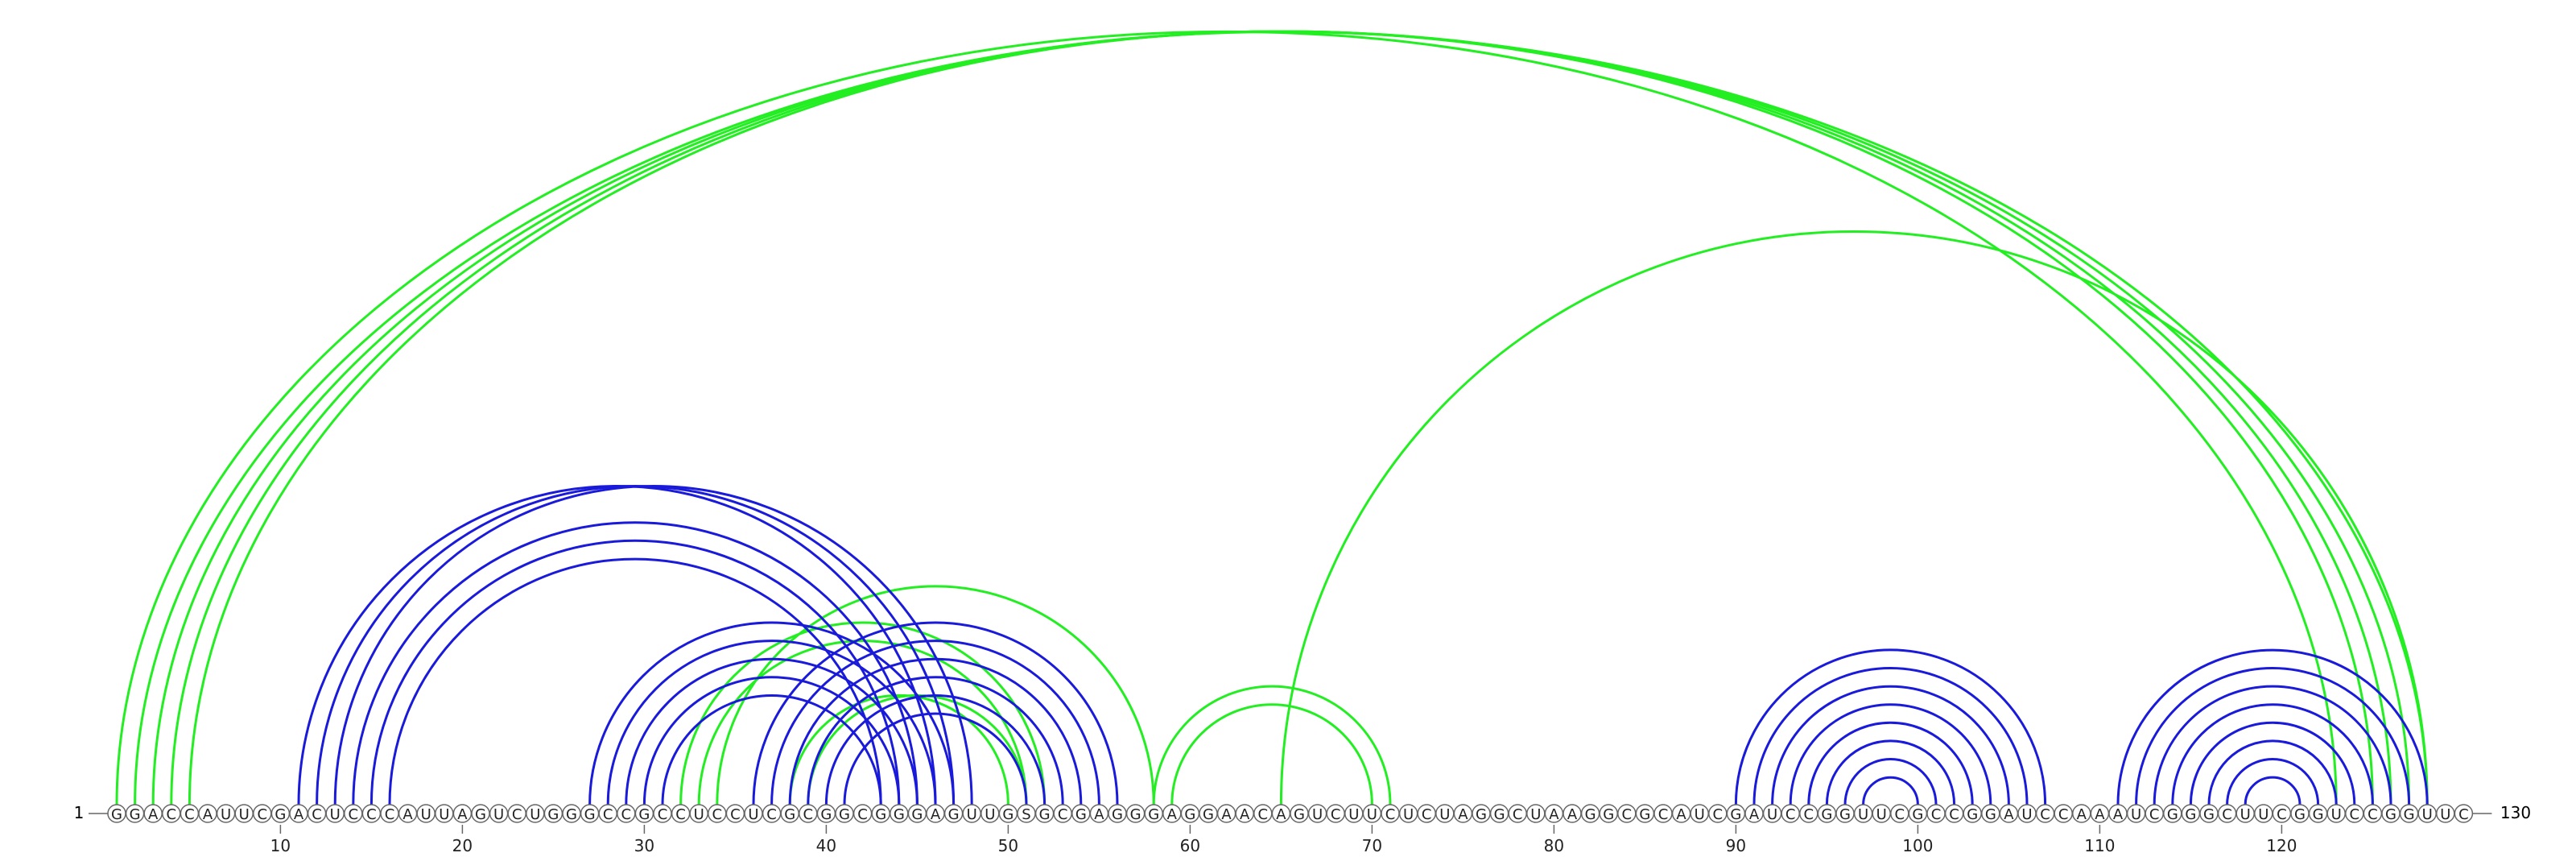  Describe the element at coordinates (1736, 845) in the screenshot. I see `tick-label-90: 90` at that location.